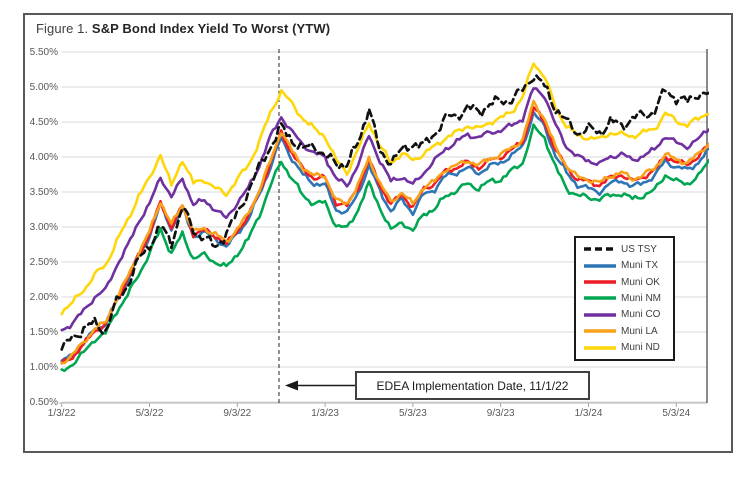 Image resolution: width=750 pixels, height=479 pixels. I want to click on legend-label: Muni CO, so click(641, 315).